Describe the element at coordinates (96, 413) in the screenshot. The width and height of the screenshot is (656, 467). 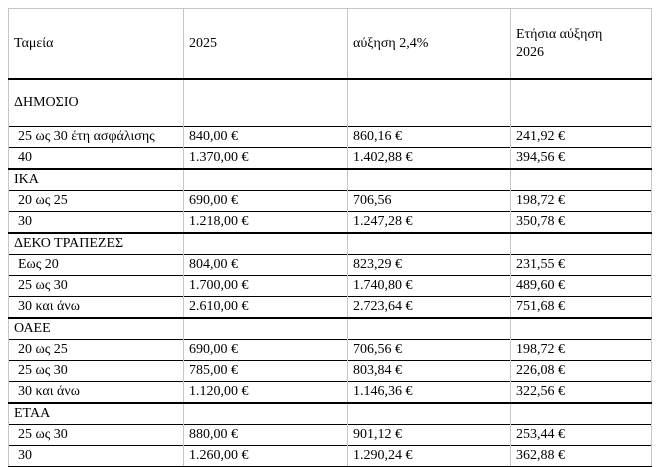
I see `fund-section-label: ΕΤΑΑ` at that location.